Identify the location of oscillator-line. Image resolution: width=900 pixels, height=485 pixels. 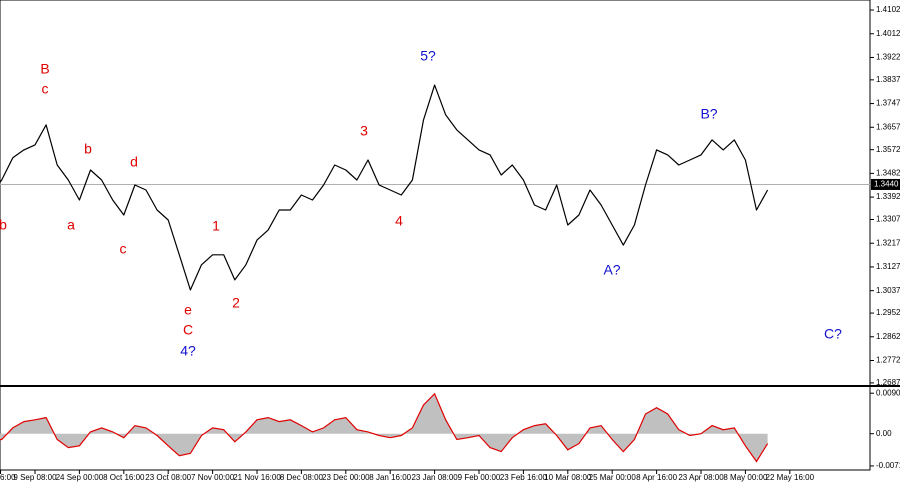
(384, 427).